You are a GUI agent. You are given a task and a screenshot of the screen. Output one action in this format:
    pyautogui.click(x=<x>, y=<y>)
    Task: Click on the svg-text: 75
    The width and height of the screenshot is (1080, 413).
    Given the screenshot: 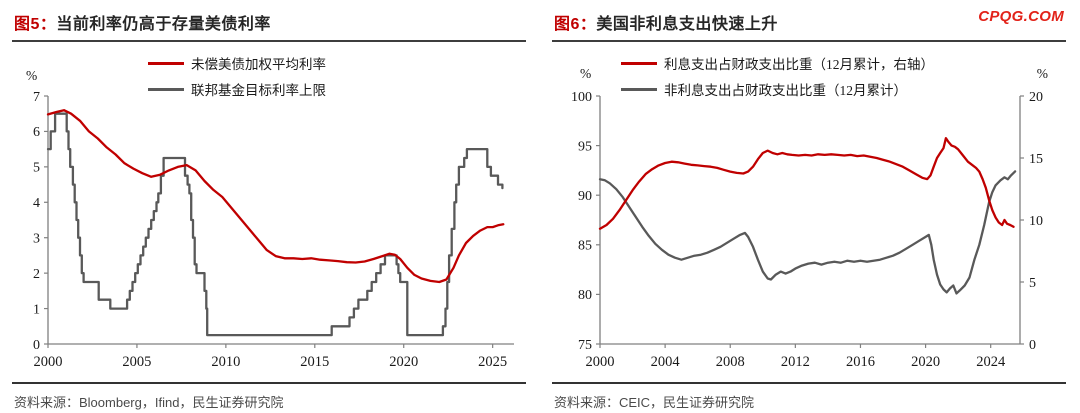 What is the action you would take?
    pyautogui.click(x=585, y=345)
    